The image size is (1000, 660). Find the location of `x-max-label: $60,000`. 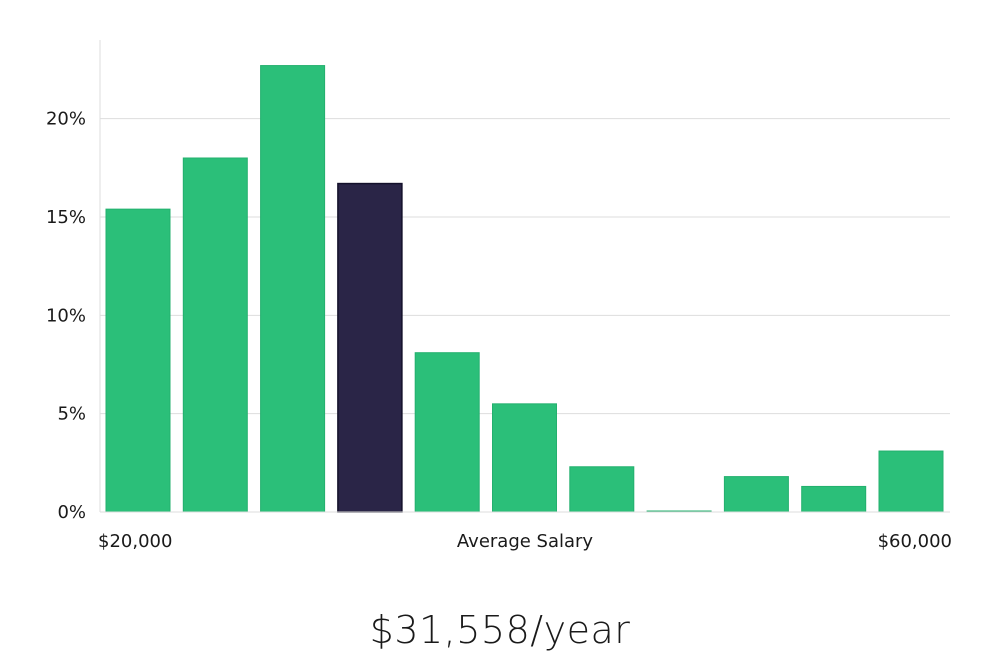

x-max-label: $60,000 is located at coordinates (915, 541).